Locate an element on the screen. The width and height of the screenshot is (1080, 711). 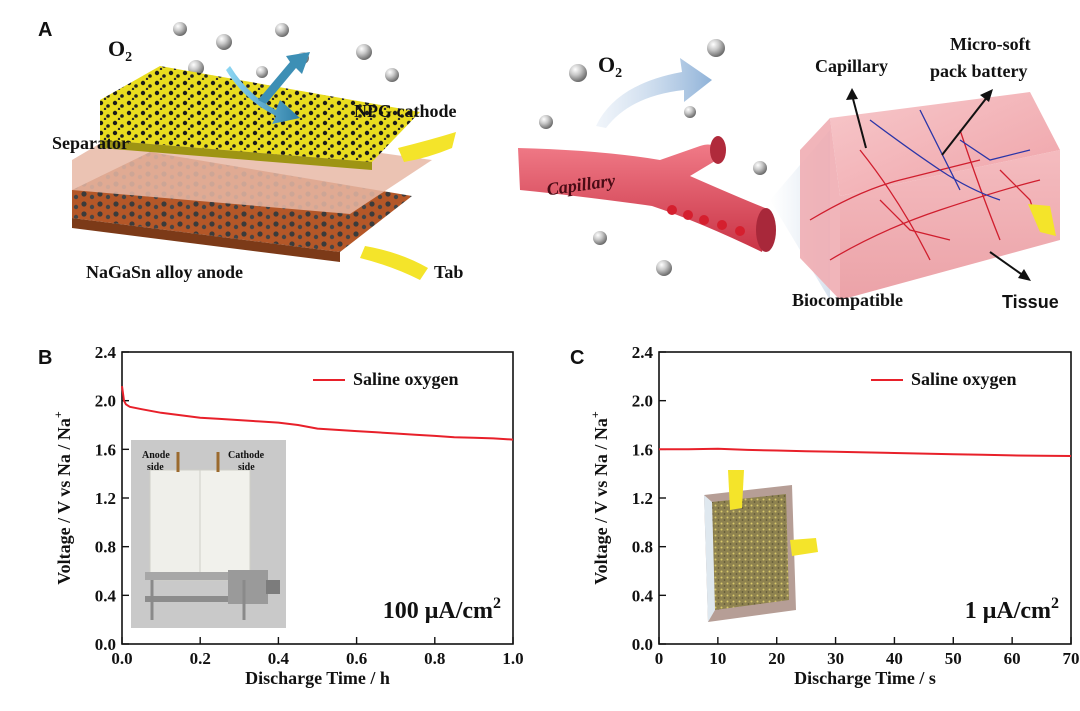
capillary-label: Capillary is located at coordinates (851, 66).